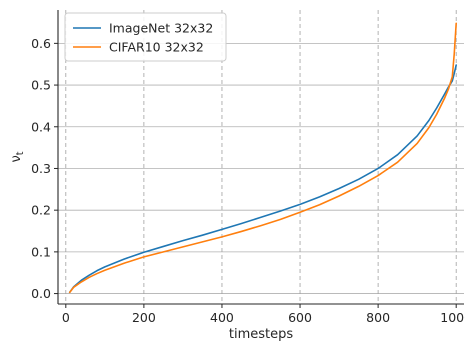 The height and width of the screenshot is (341, 465). What do you see at coordinates (156, 47) in the screenshot?
I see `legend-label-cifar10: CIFAR10 32x32` at bounding box center [156, 47].